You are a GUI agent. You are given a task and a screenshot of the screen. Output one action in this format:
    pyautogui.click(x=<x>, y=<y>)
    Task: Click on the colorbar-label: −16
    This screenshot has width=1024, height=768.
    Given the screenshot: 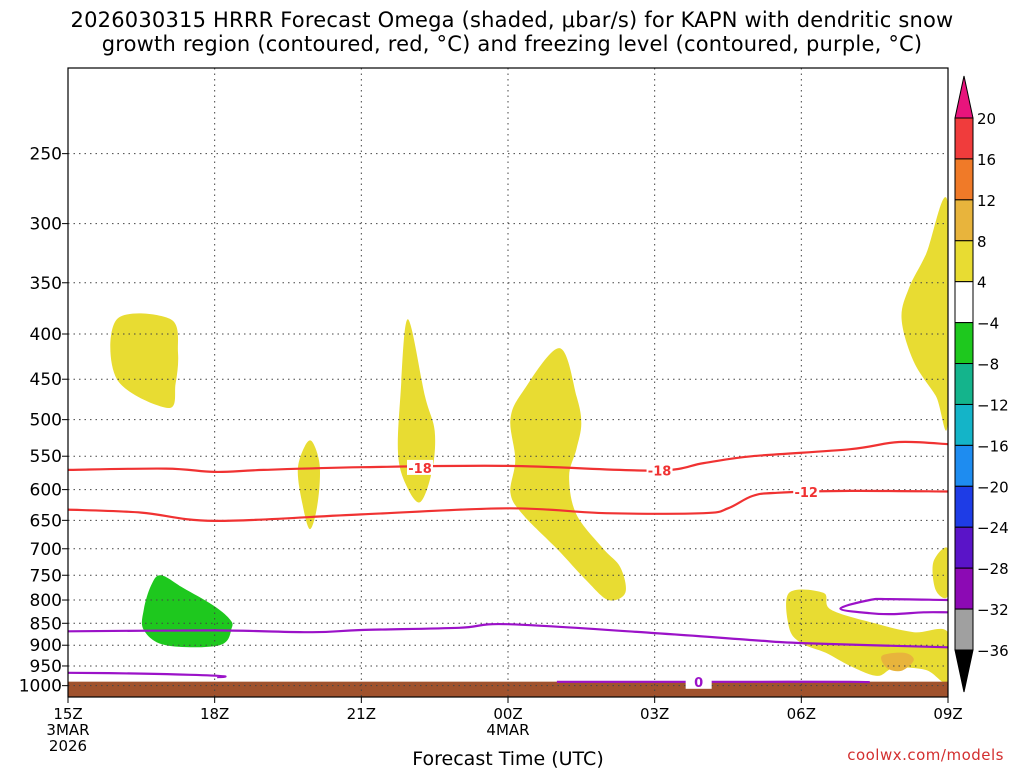 What is the action you would take?
    pyautogui.click(x=993, y=446)
    